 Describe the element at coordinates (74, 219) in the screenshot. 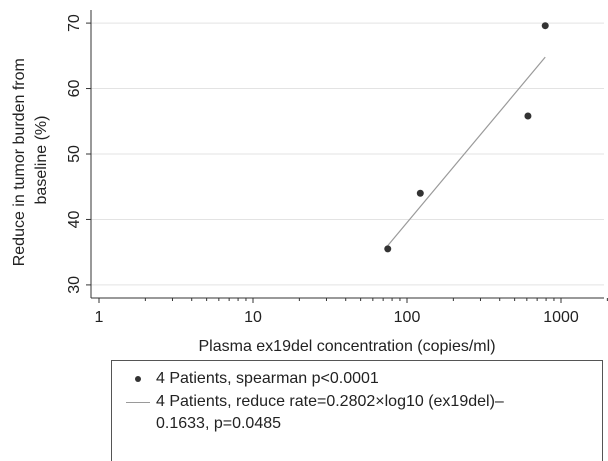

I see `y-tick-label: 40` at that location.